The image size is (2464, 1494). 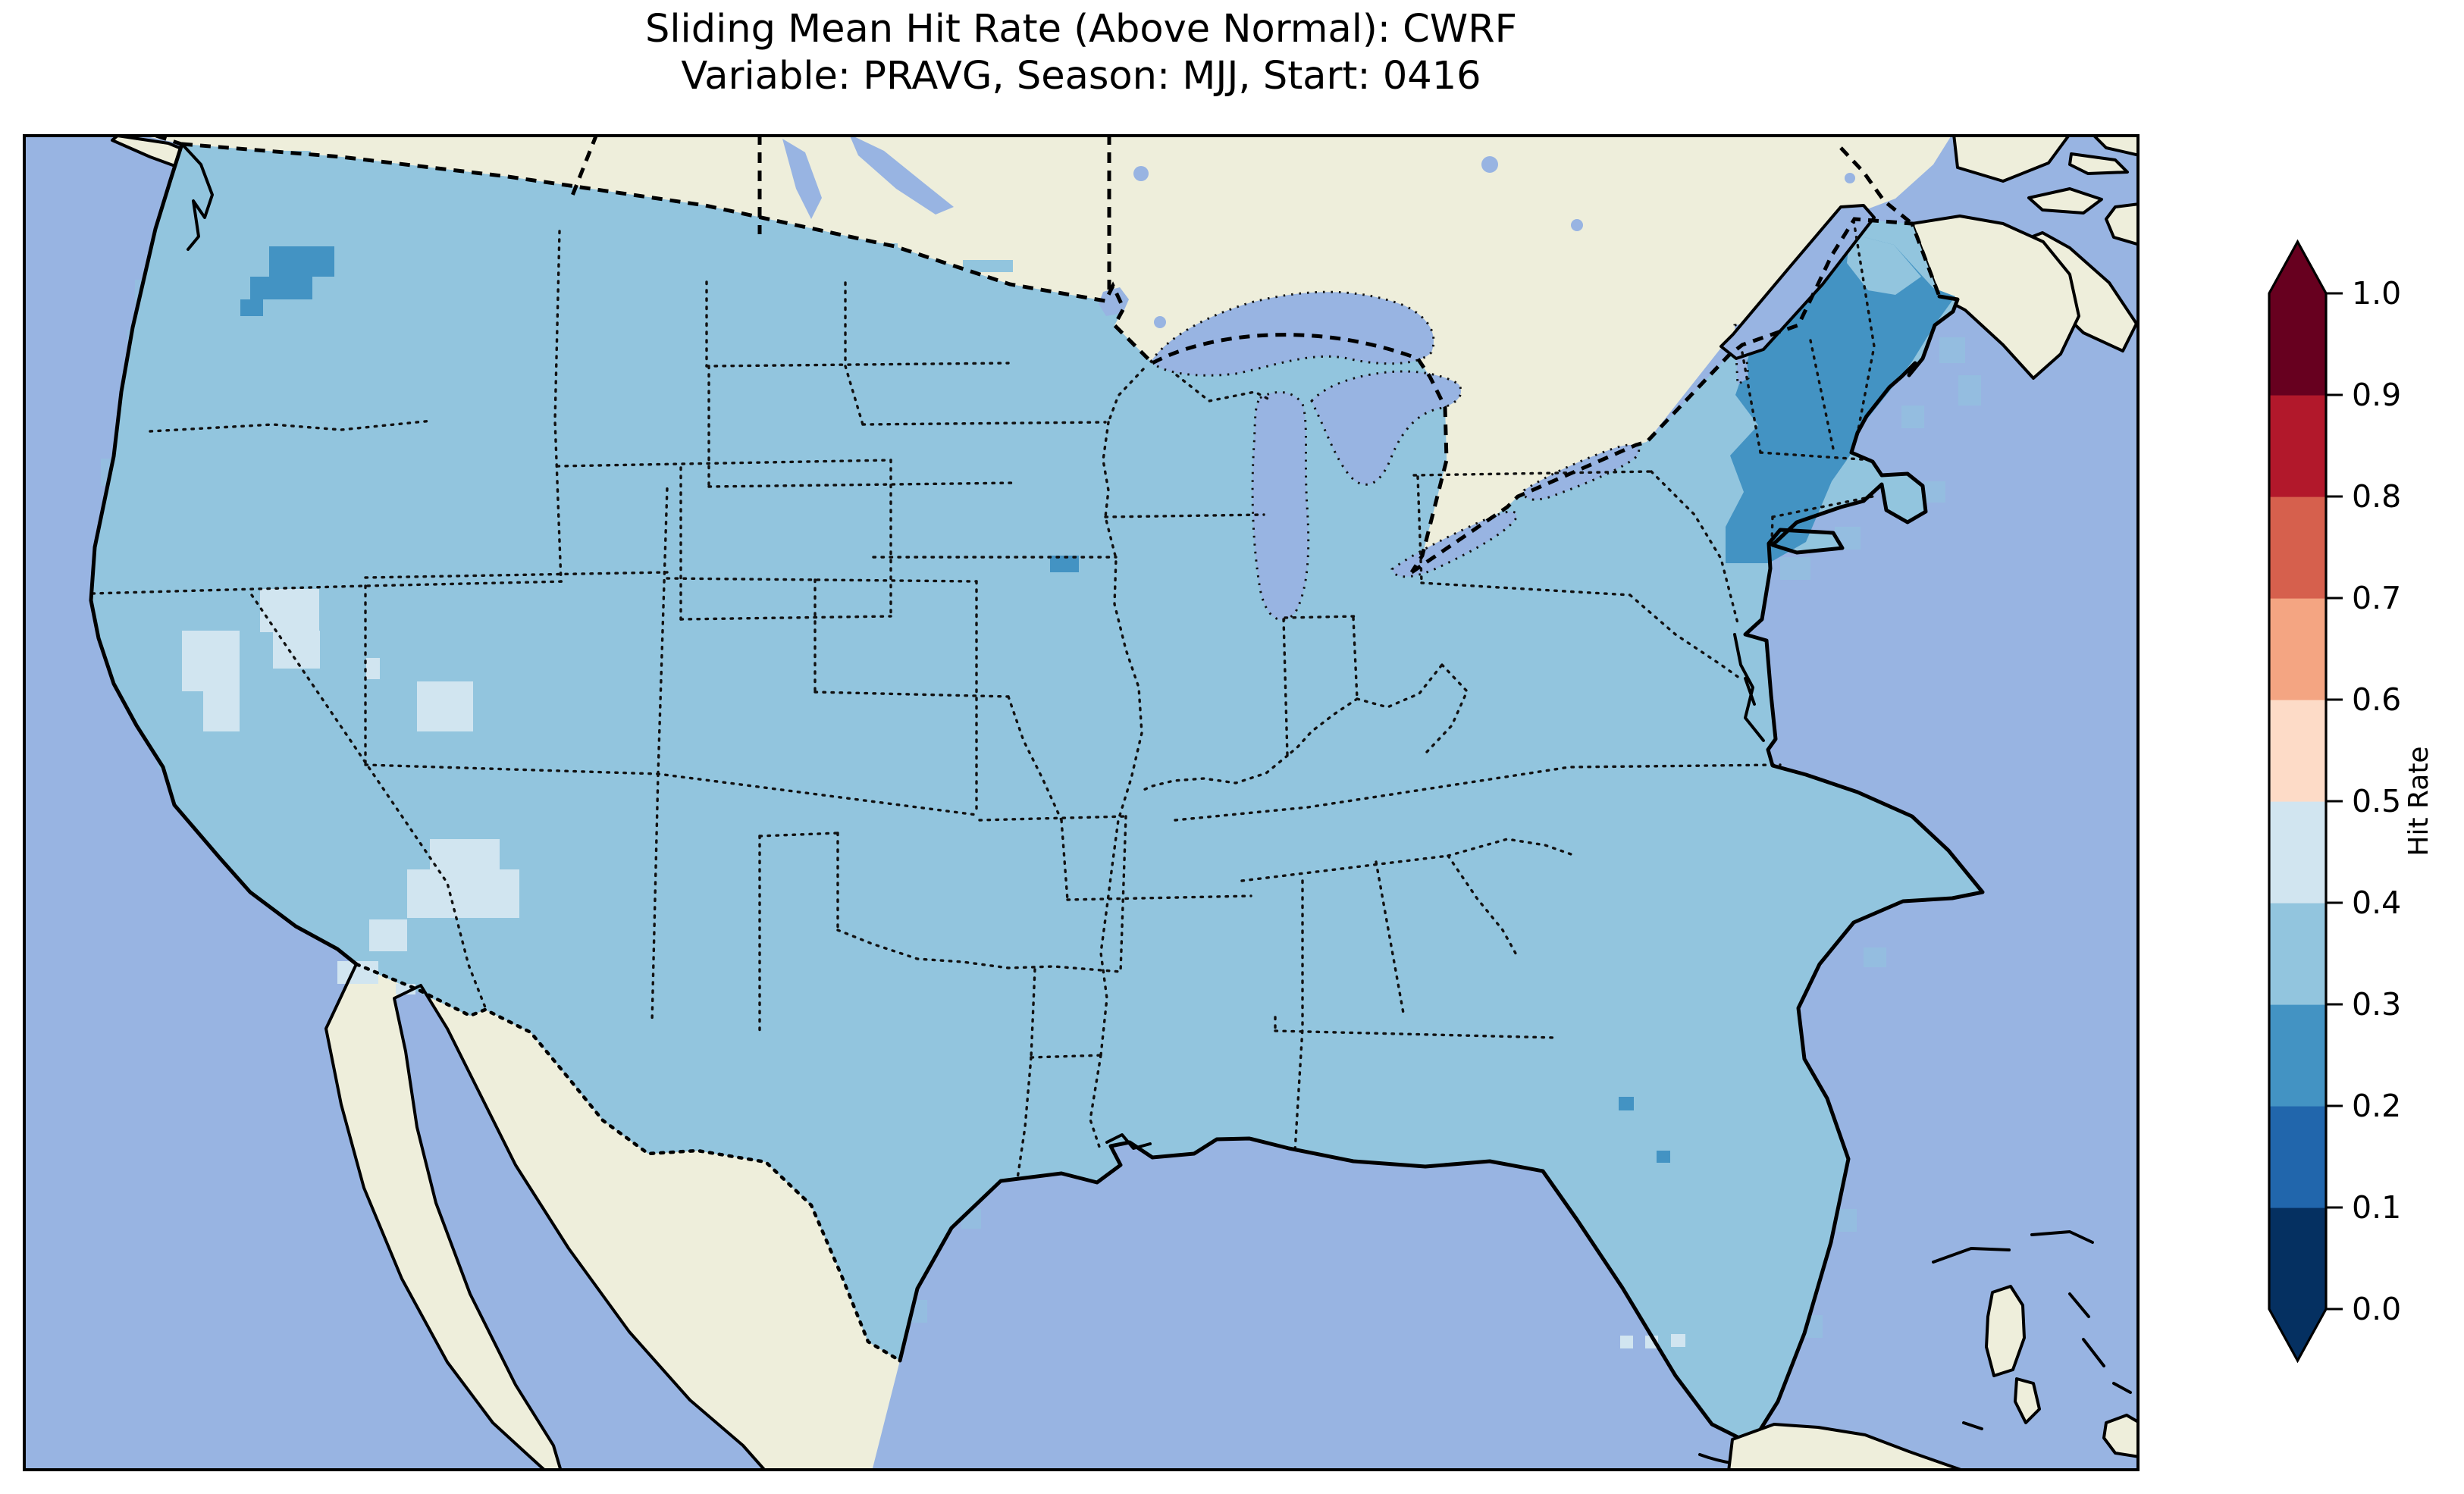 What do you see at coordinates (1454, 544) in the screenshot?
I see `lake-erie` at bounding box center [1454, 544].